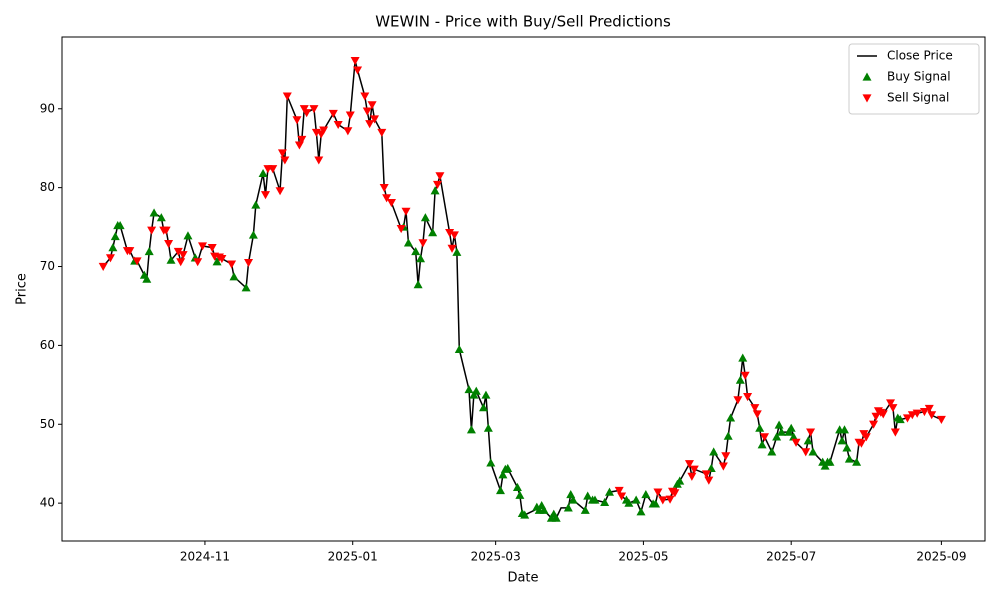  What do you see at coordinates (919, 77) in the screenshot?
I see `legend-label: Buy Signal` at bounding box center [919, 77].